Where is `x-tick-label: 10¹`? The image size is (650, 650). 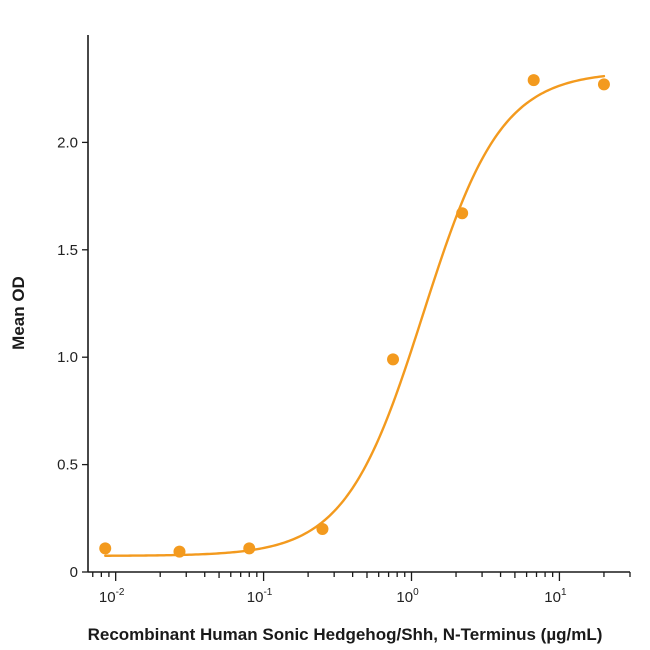
x-tick-label: 10¹ is located at coordinates (555, 596).